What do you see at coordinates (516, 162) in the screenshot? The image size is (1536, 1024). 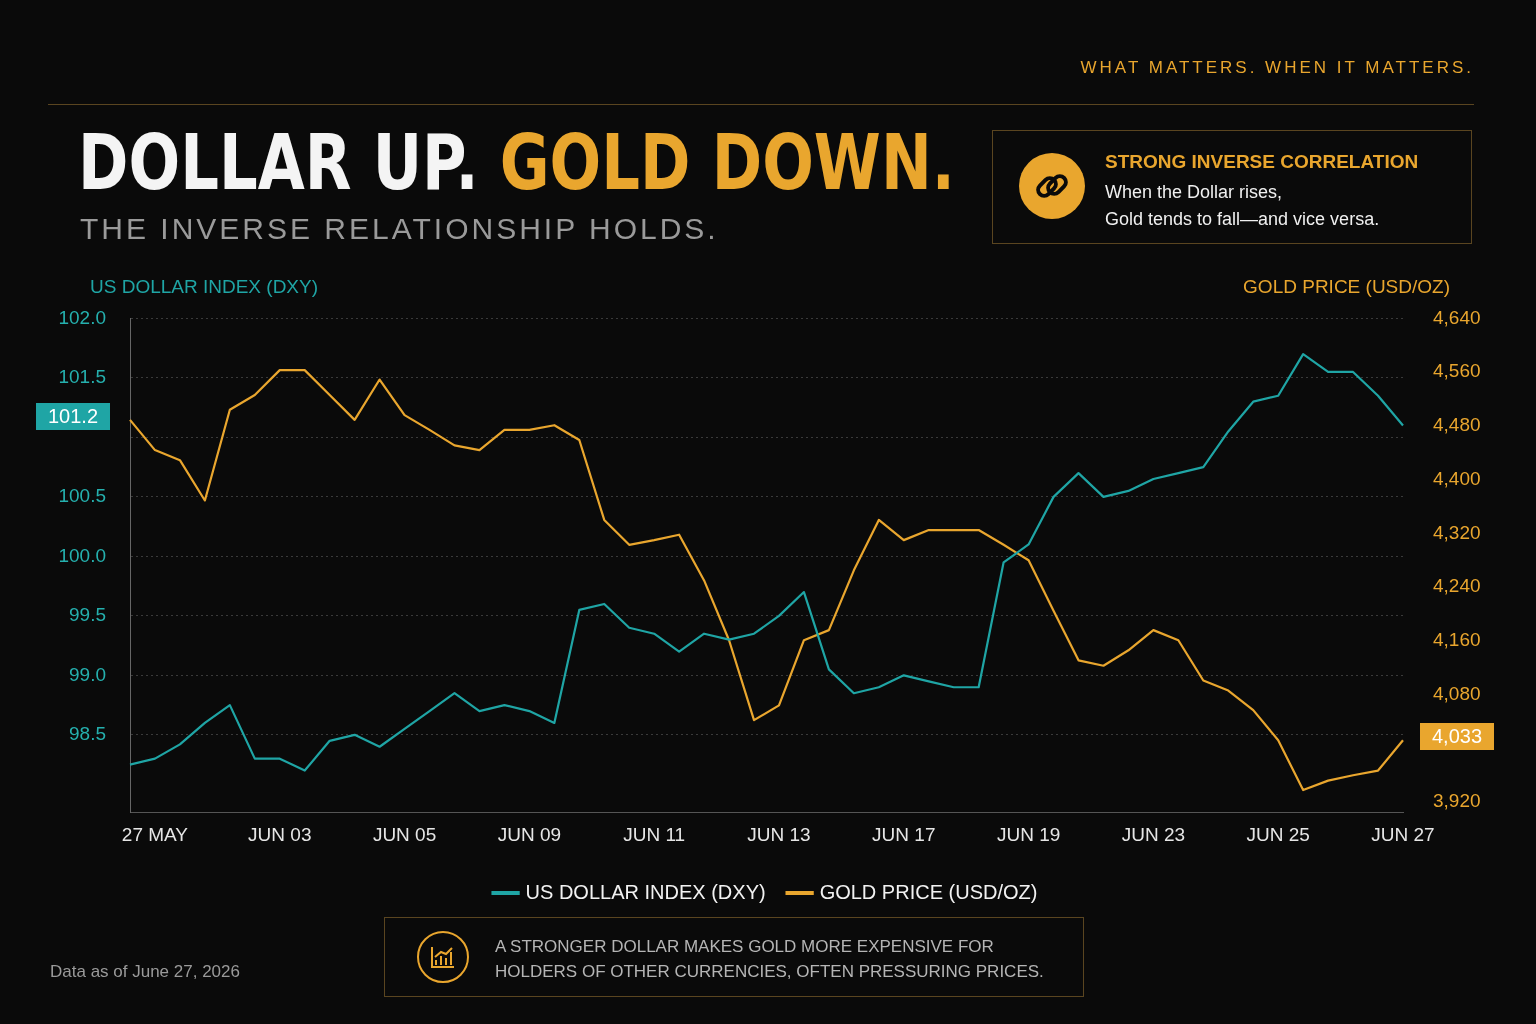 I see `chart-title: DOLLAR UP. GOLD DOWN.` at bounding box center [516, 162].